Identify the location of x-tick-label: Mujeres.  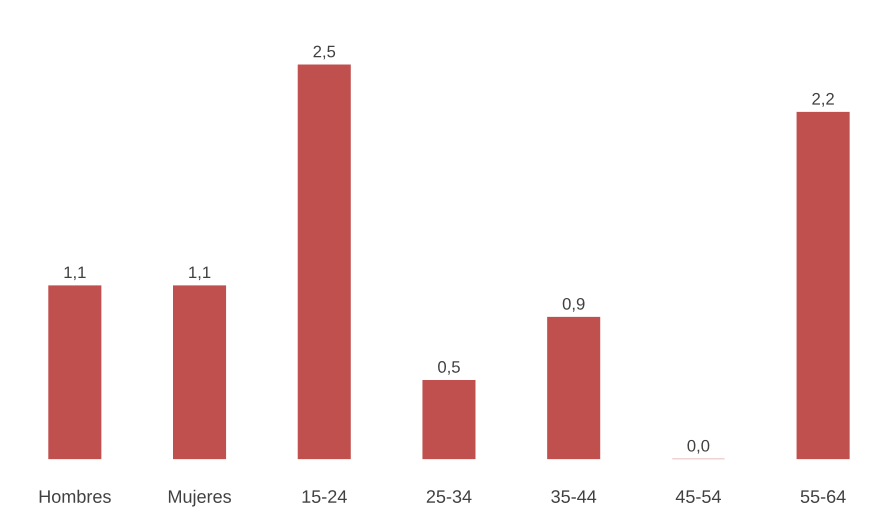
(199, 498).